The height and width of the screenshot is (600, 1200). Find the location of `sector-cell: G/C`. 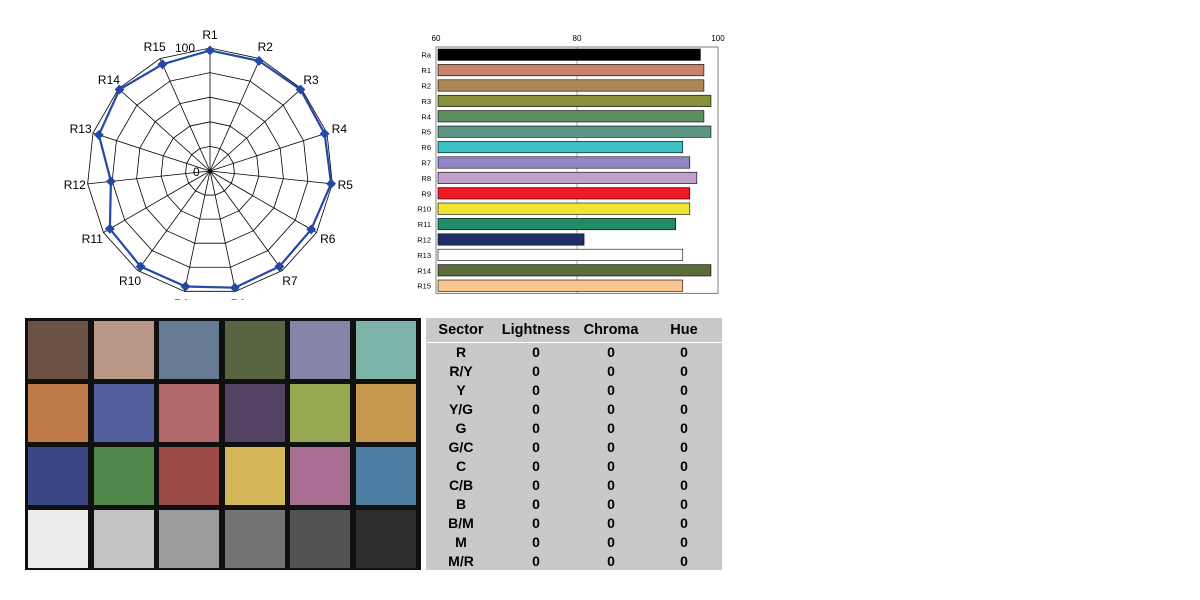

sector-cell: G/C is located at coordinates (461, 447).